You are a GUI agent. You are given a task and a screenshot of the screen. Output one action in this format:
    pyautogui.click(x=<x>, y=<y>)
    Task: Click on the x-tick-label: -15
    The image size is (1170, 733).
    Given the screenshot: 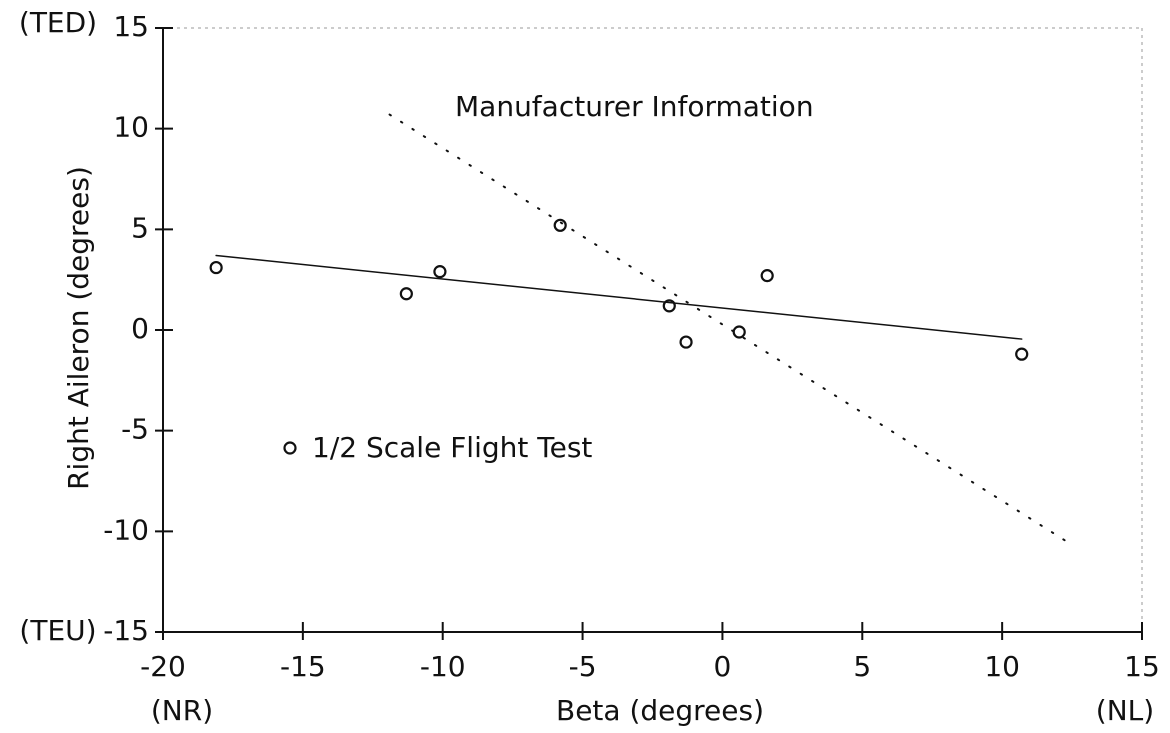 What is the action you would take?
    pyautogui.click(x=303, y=666)
    